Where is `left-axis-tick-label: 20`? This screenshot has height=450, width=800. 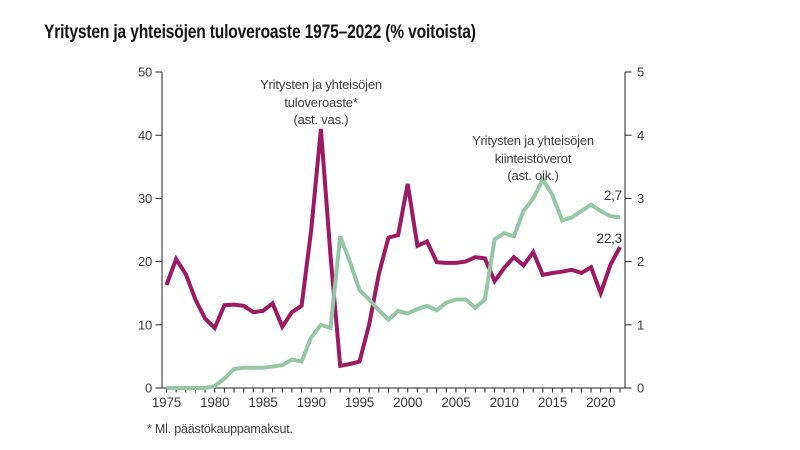 left-axis-tick-label: 20 is located at coordinates (145, 261).